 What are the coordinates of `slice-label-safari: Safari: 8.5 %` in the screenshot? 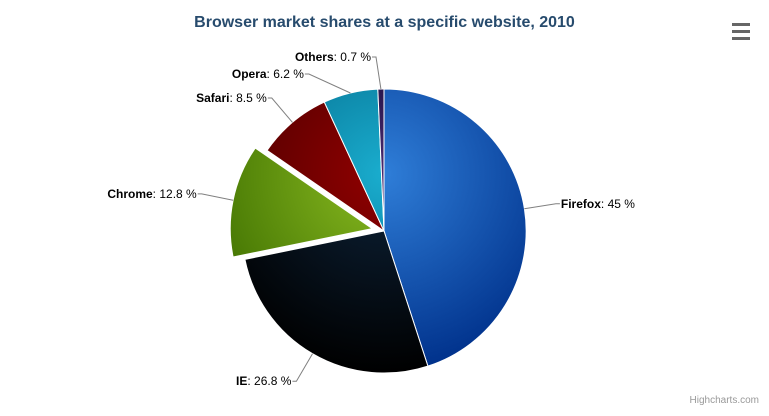 It's located at (231, 98).